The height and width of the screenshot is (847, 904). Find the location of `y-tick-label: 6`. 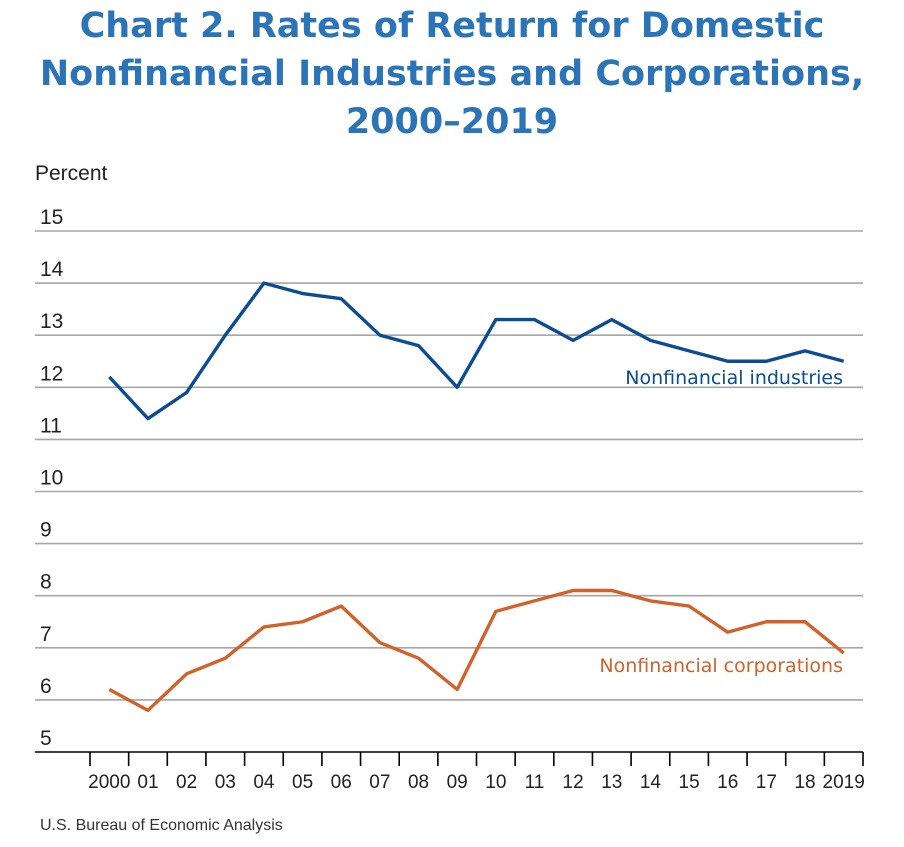

y-tick-label: 6 is located at coordinates (46, 686).